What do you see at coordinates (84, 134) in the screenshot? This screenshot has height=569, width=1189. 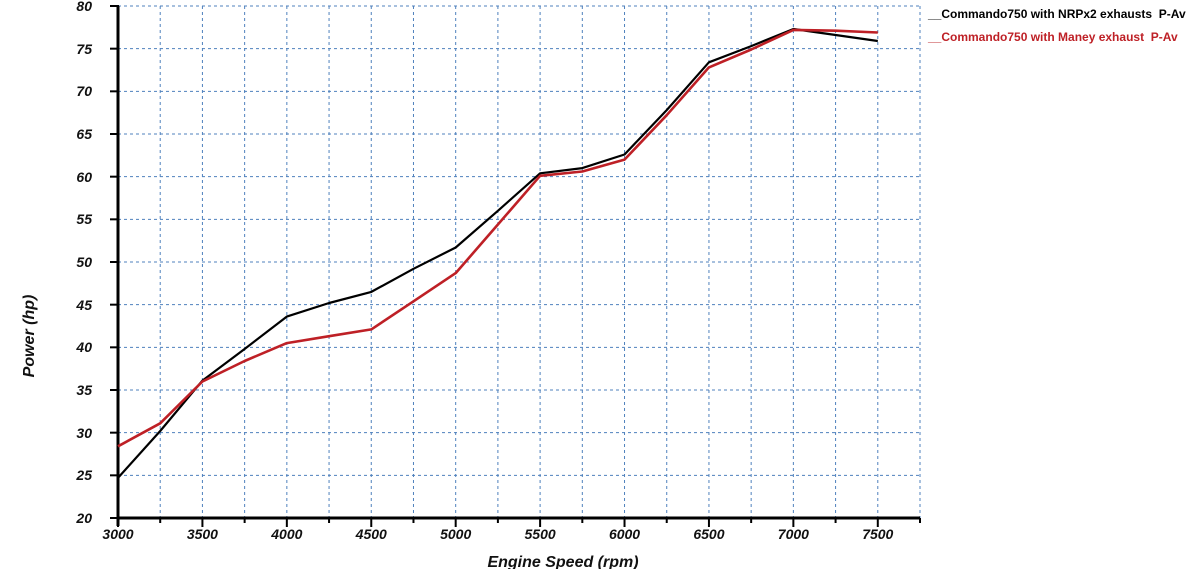 I see `y-tick-label: 65` at bounding box center [84, 134].